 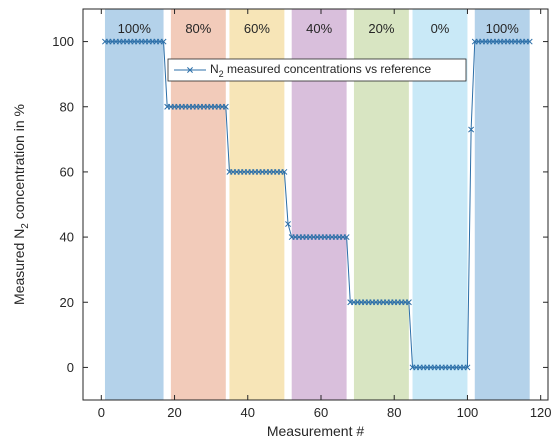 I want to click on band-labels-layer: 100% 80% 60% 40% 20% 0% 100%, so click(x=319, y=28).